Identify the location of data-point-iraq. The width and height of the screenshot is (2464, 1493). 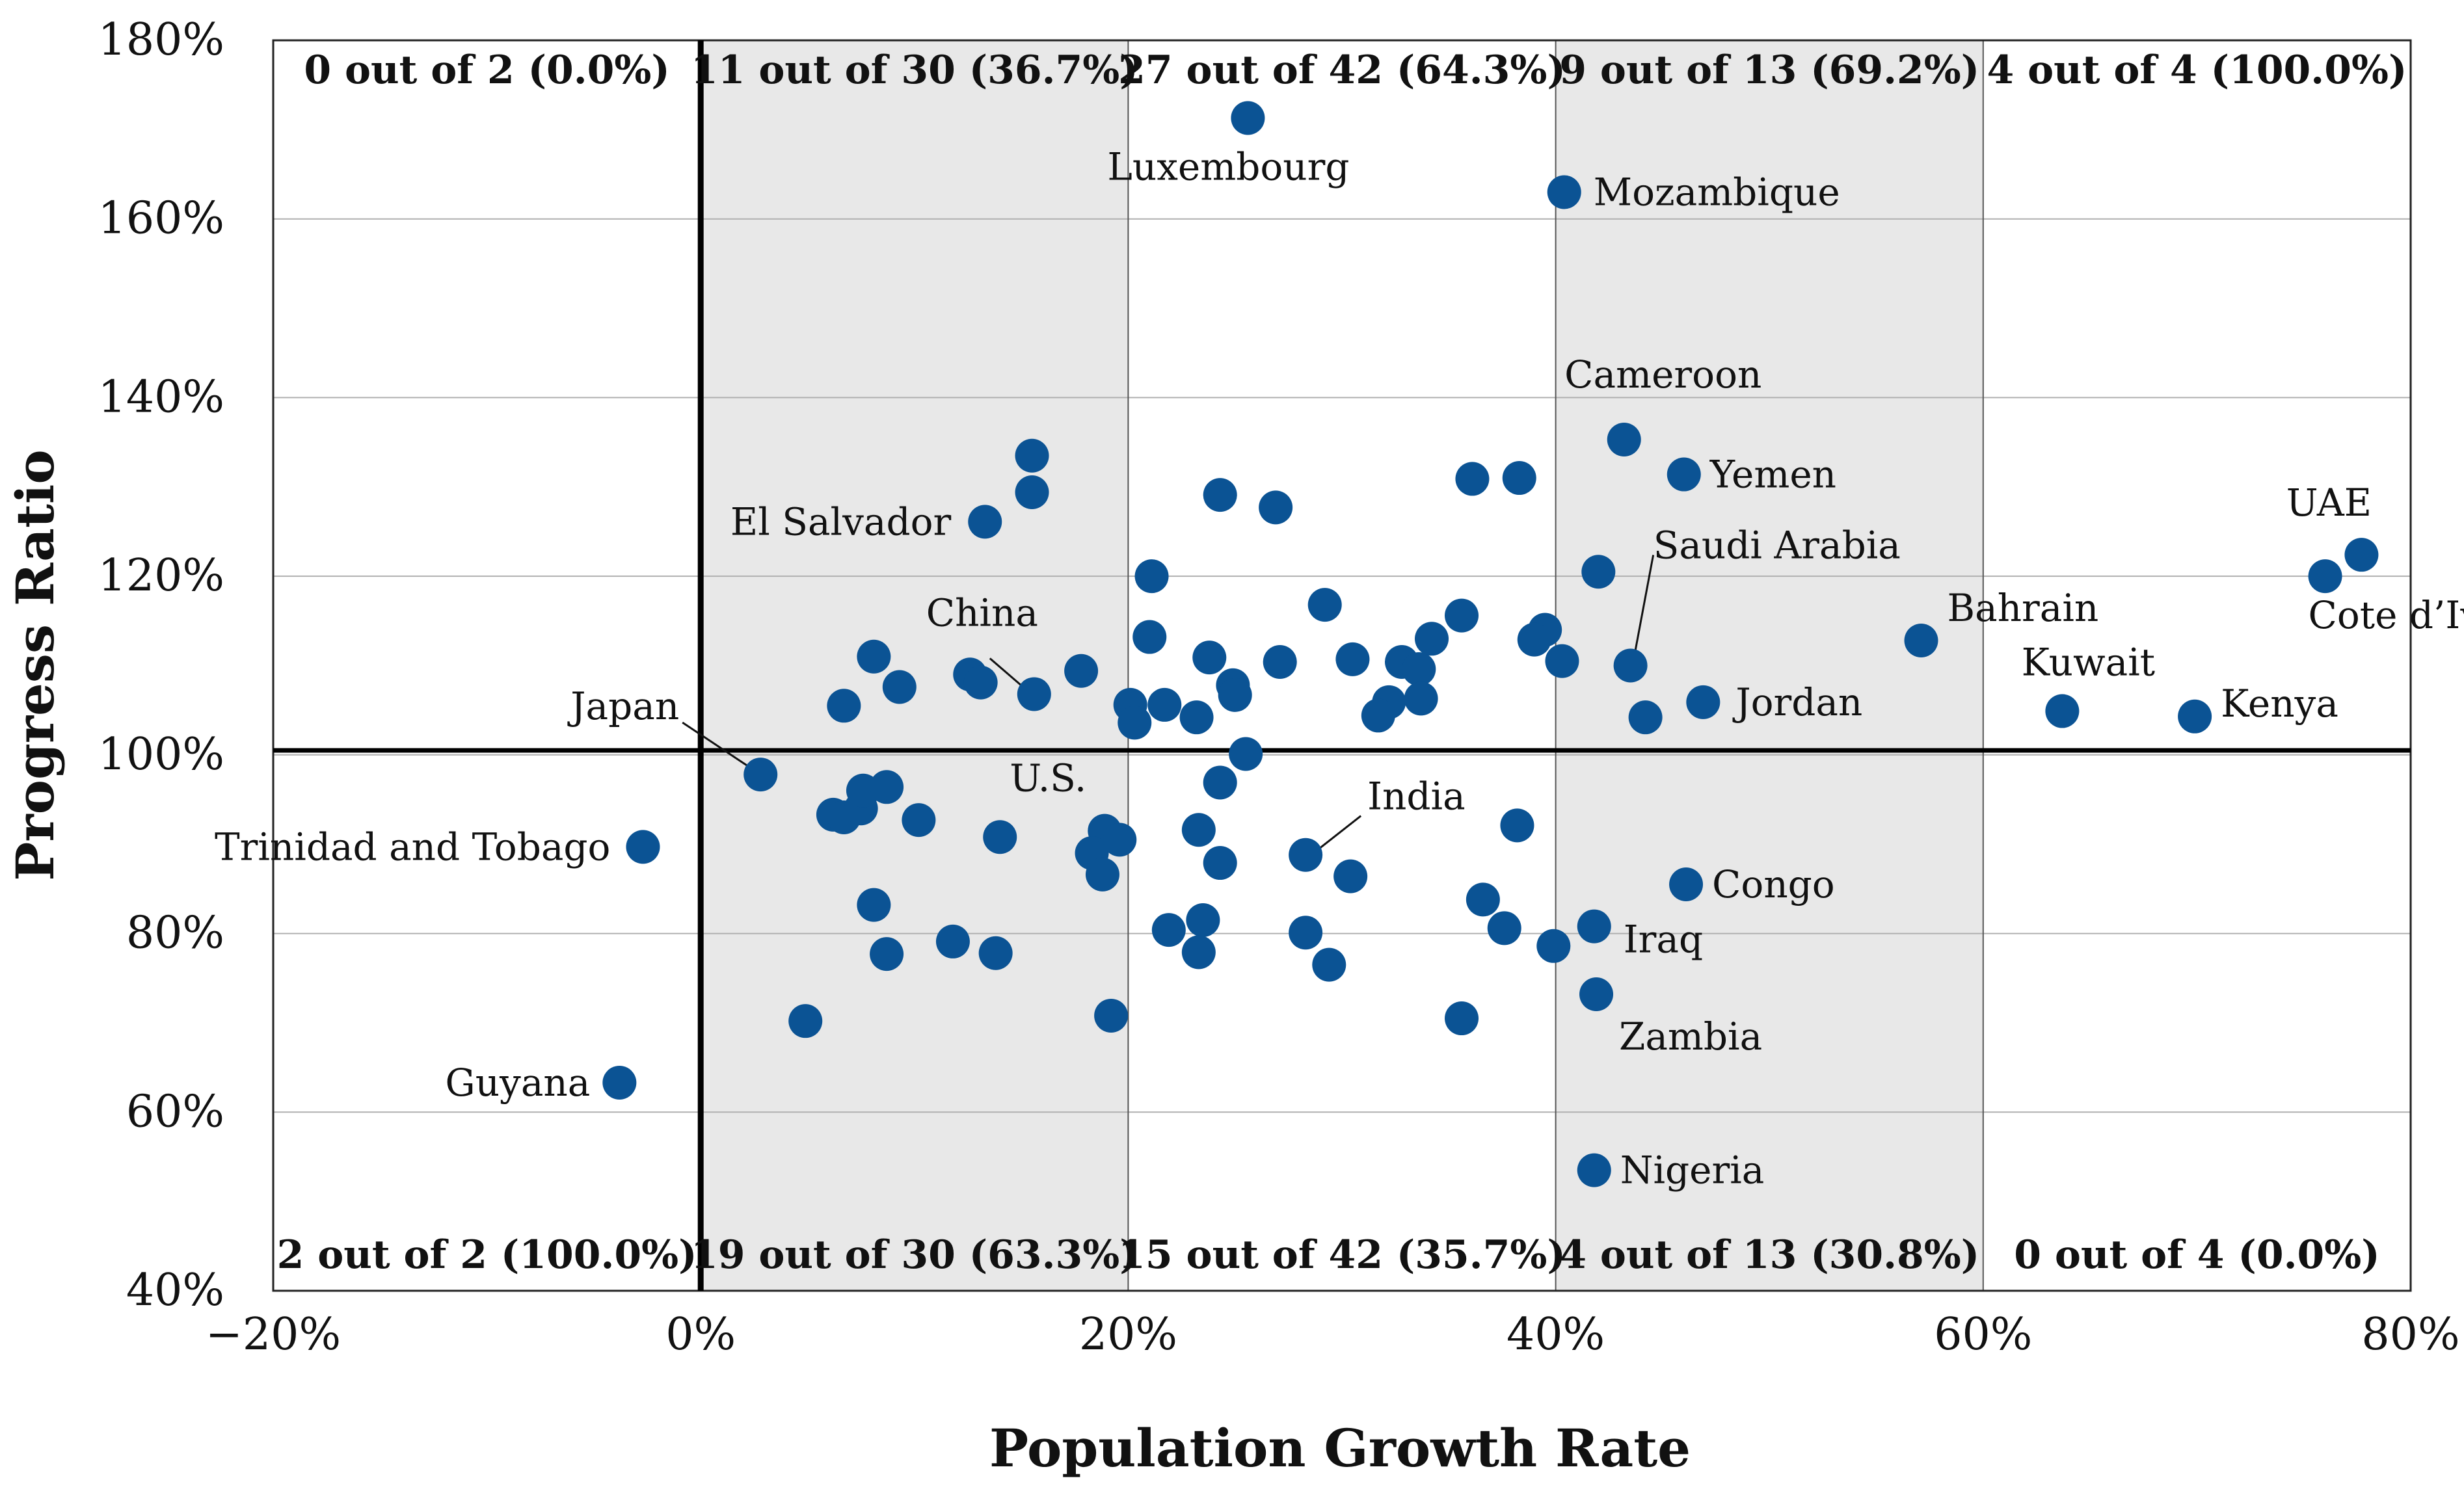
(1594, 926).